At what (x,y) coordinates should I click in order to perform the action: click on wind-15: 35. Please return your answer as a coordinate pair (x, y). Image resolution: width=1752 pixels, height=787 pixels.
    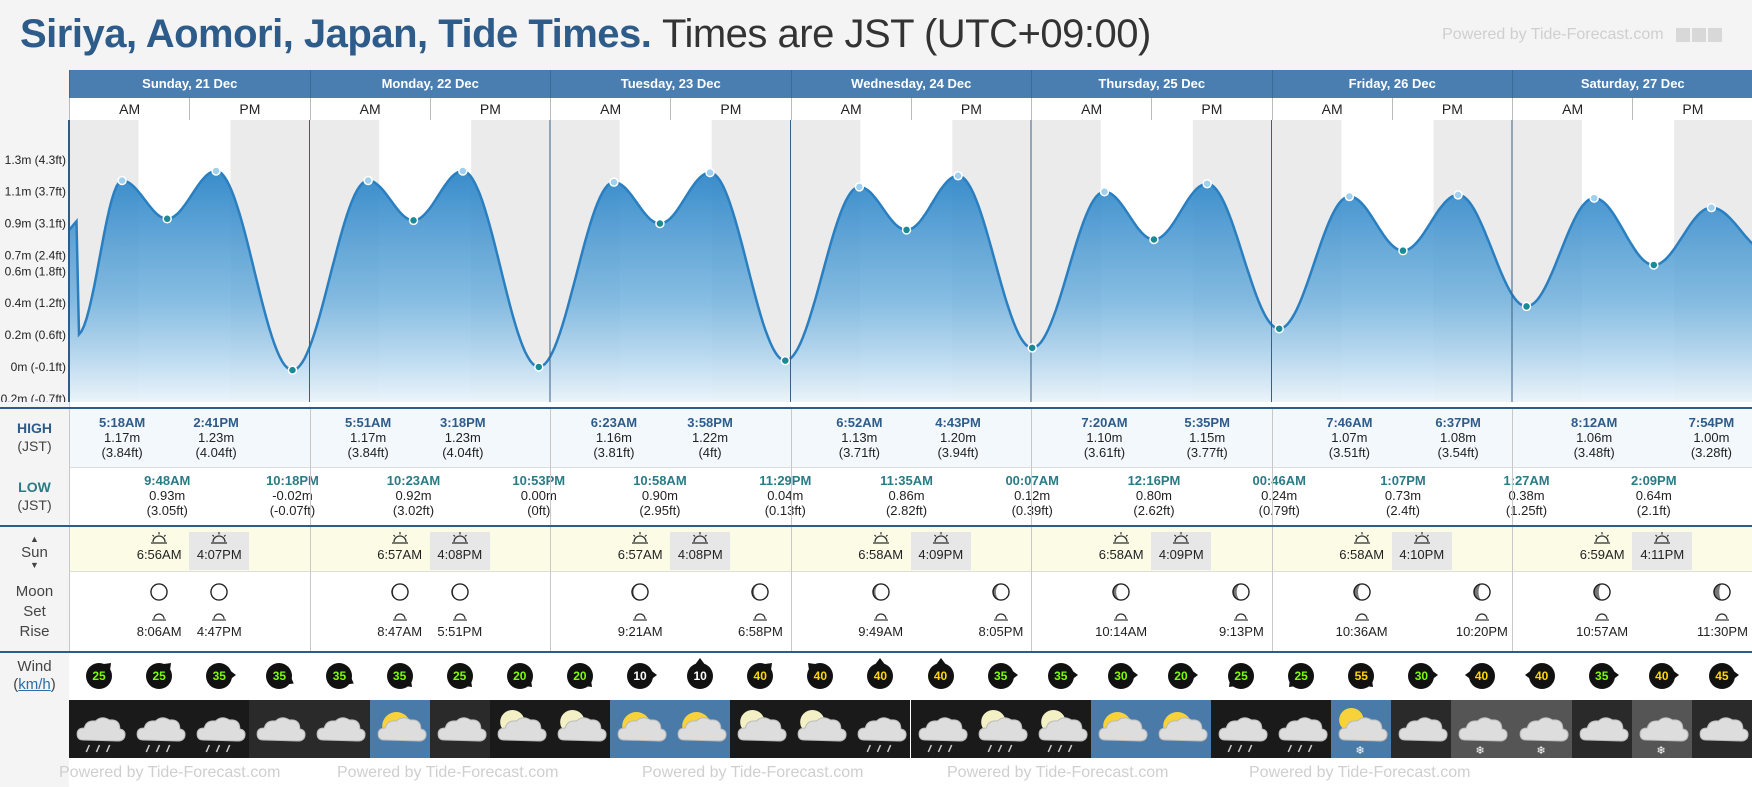
    Looking at the image, I should click on (1001, 675).